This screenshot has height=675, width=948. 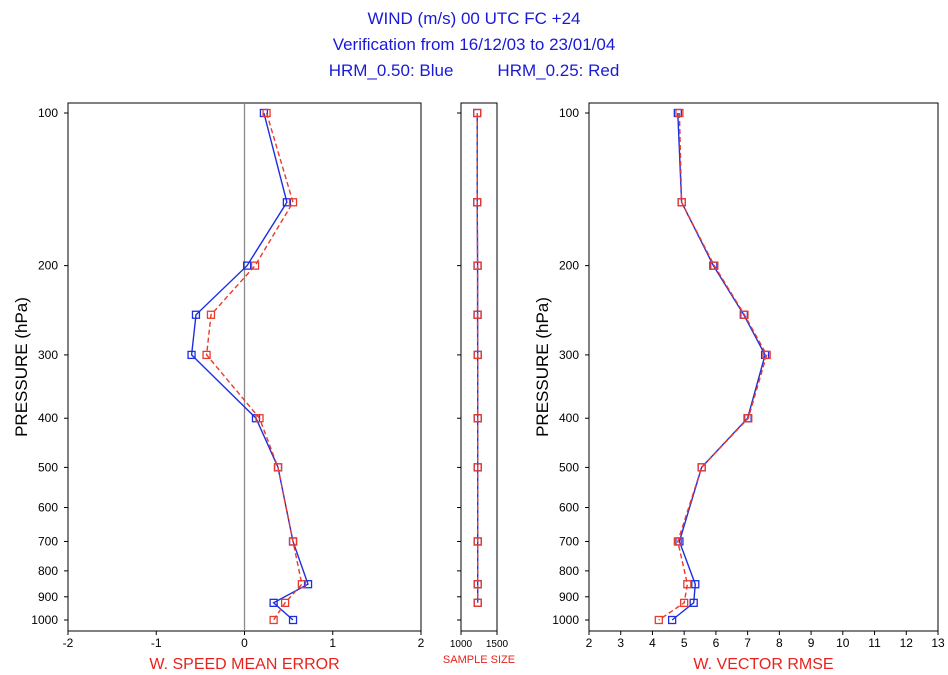 I want to click on x-tick-label: 6, so click(x=716, y=643).